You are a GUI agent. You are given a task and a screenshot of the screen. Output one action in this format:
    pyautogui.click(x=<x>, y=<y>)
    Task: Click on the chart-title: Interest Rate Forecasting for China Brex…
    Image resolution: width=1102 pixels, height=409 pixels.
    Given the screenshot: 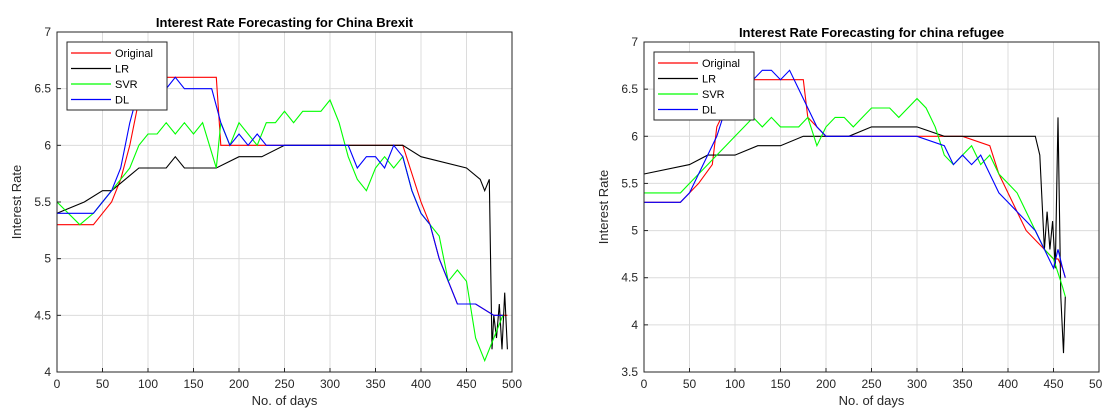 What is the action you would take?
    pyautogui.click(x=285, y=22)
    